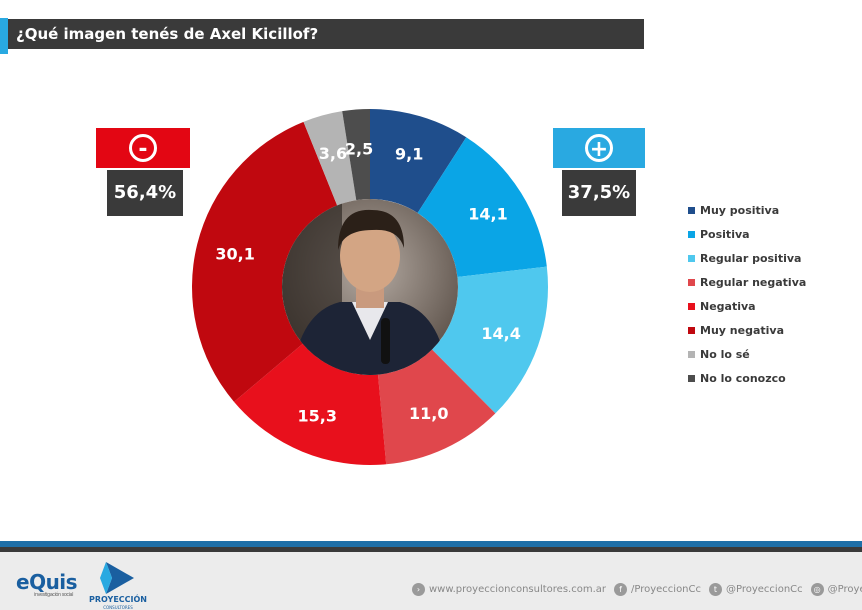 The height and width of the screenshot is (610, 862). I want to click on legend-item: Negativa, so click(747, 306).